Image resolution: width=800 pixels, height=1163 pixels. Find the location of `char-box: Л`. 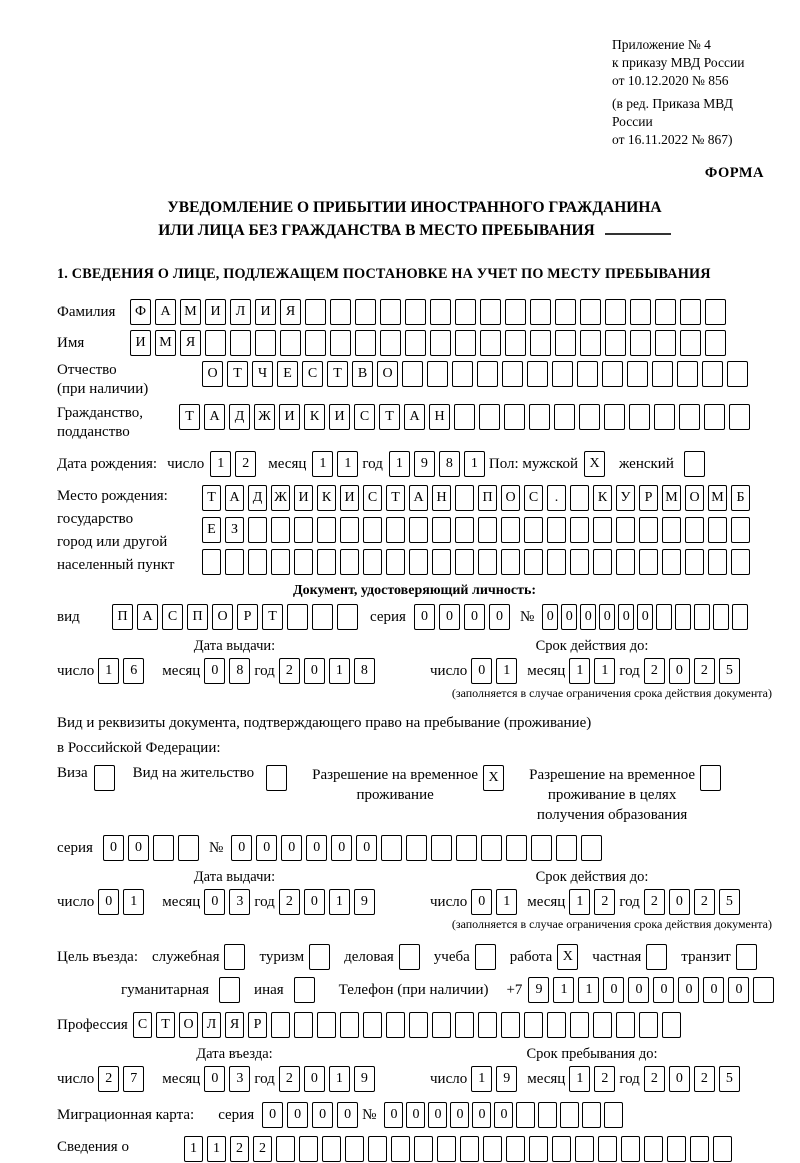

char-box: Л is located at coordinates (211, 1025).